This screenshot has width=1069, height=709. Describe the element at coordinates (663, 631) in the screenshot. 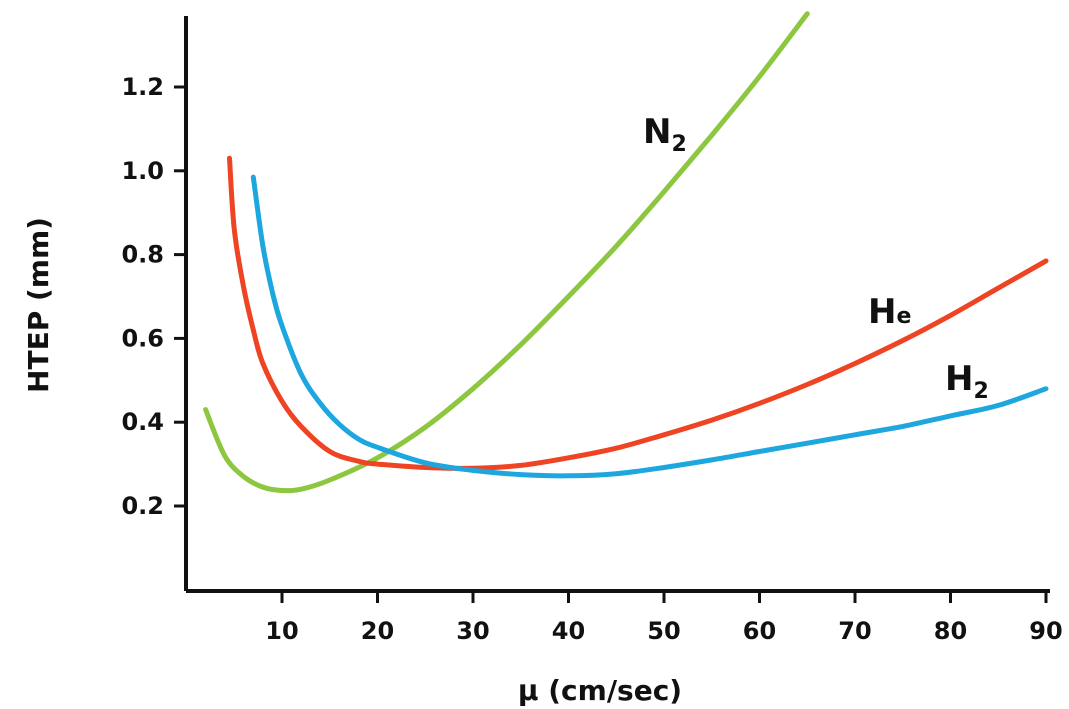

I see `x-tick-label: 50` at that location.